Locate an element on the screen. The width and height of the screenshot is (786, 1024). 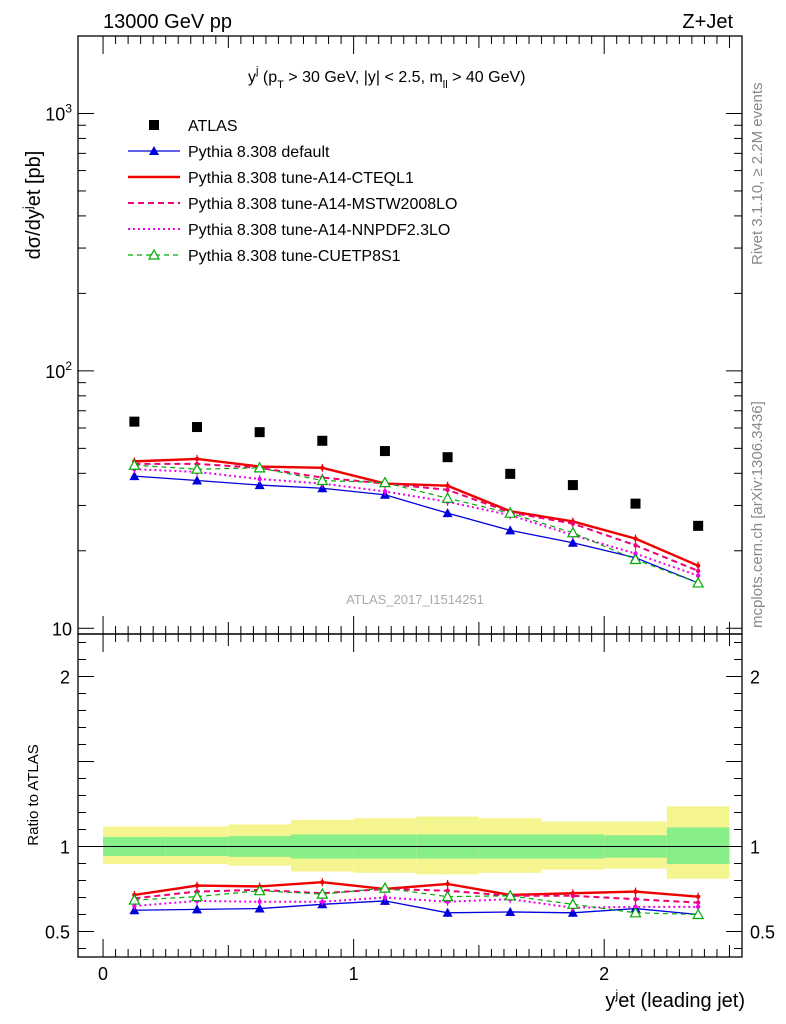
legend-label: ATLAS is located at coordinates (213, 126).